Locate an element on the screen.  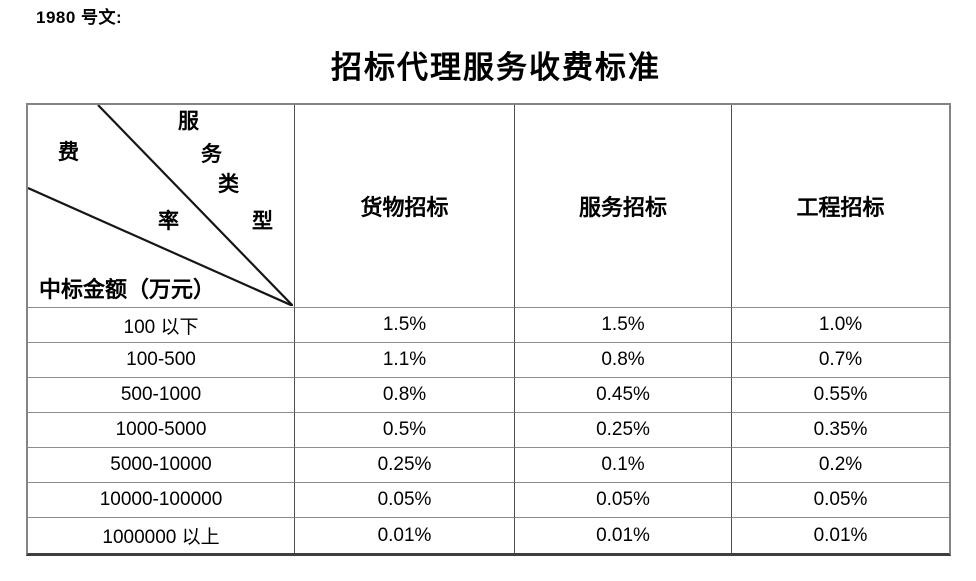
table-cell: 0.35% is located at coordinates (840, 430).